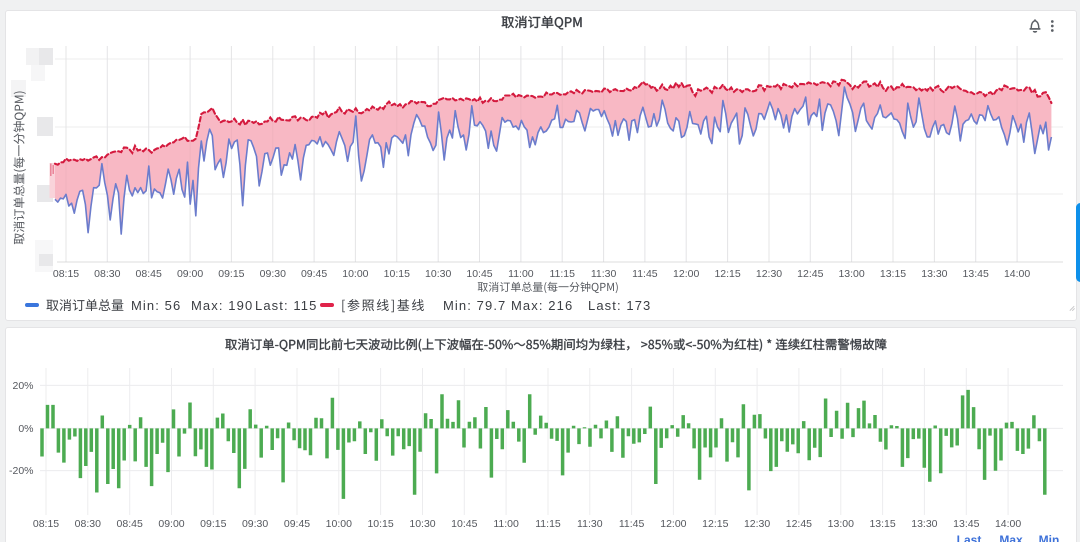  What do you see at coordinates (25, 429) in the screenshot?
I see `svg-text: 0%` at bounding box center [25, 429].